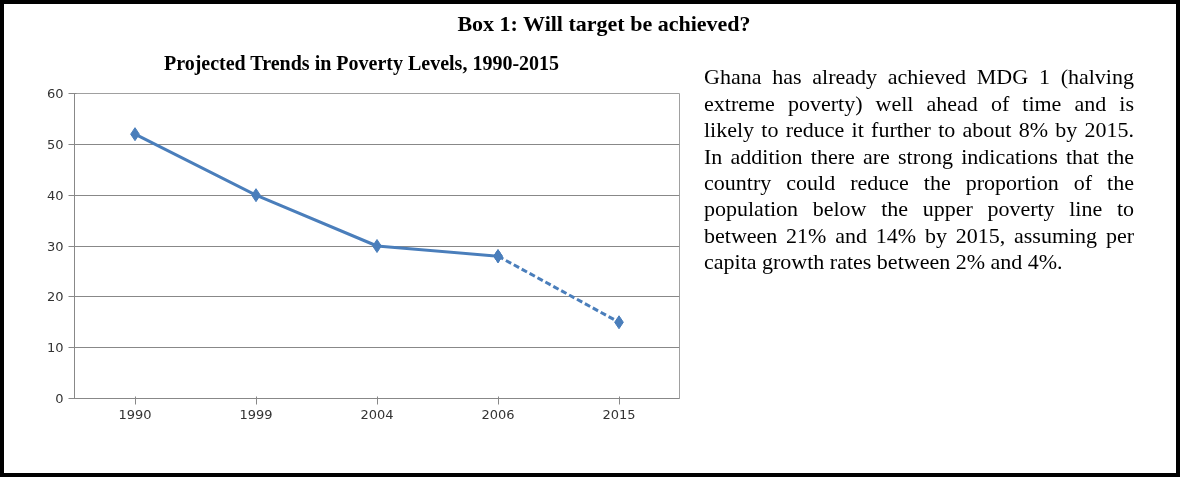 This screenshot has width=1188, height=485. Describe the element at coordinates (498, 414) in the screenshot. I see `x-tick-label: 2006` at that location.